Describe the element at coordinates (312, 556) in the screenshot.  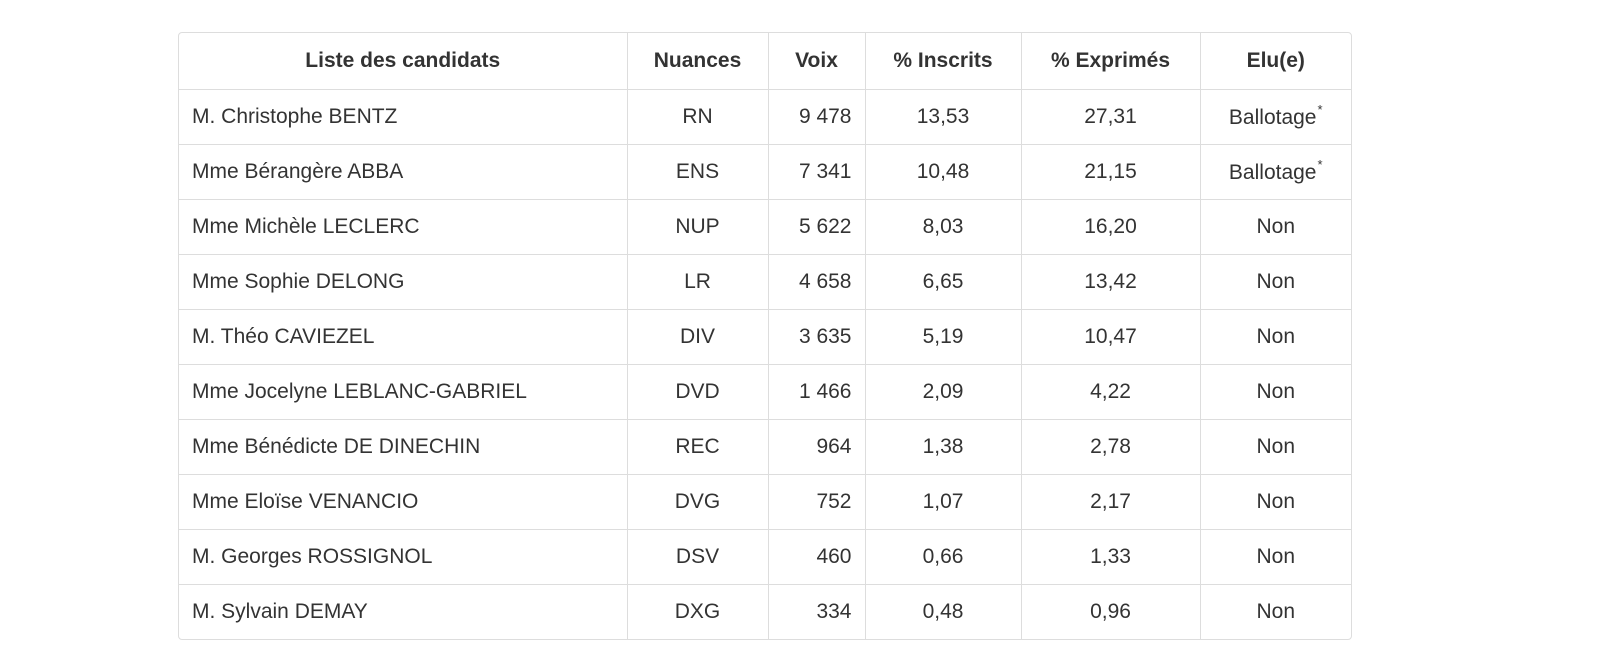
I see `candidate-name: M. Georges ROSSIGNOL` at that location.